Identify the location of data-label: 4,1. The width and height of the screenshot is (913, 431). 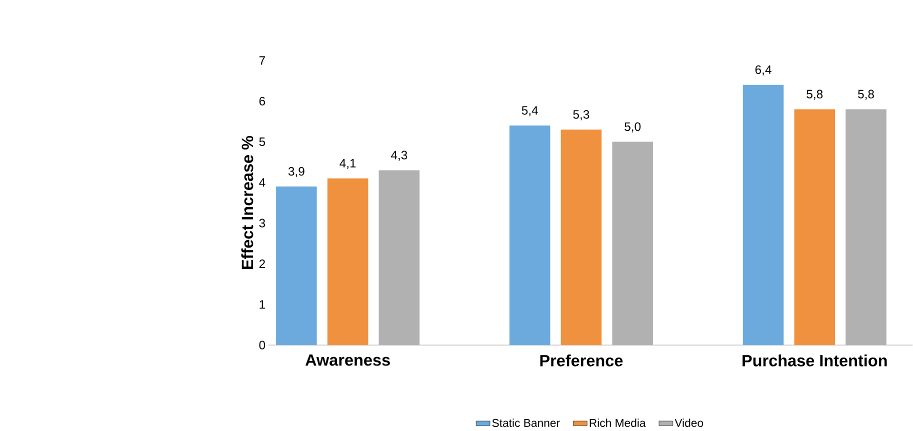
(348, 163).